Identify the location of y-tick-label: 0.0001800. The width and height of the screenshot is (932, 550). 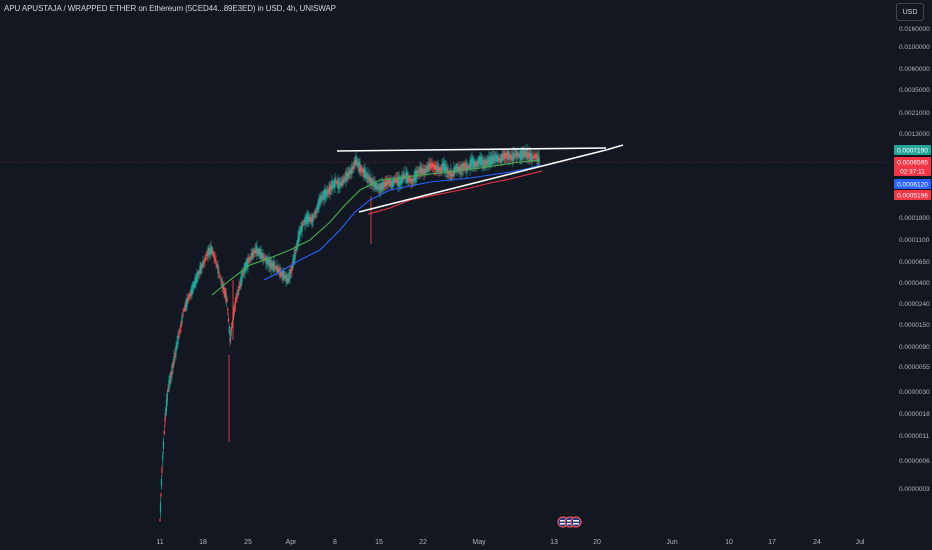
(914, 218).